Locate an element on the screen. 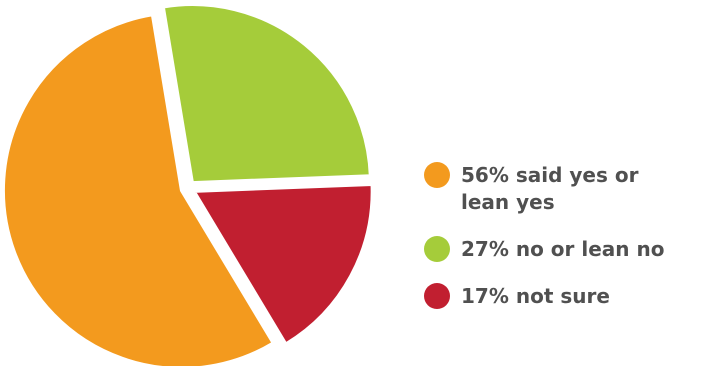  legend-swatch-not-sure is located at coordinates (437, 296).